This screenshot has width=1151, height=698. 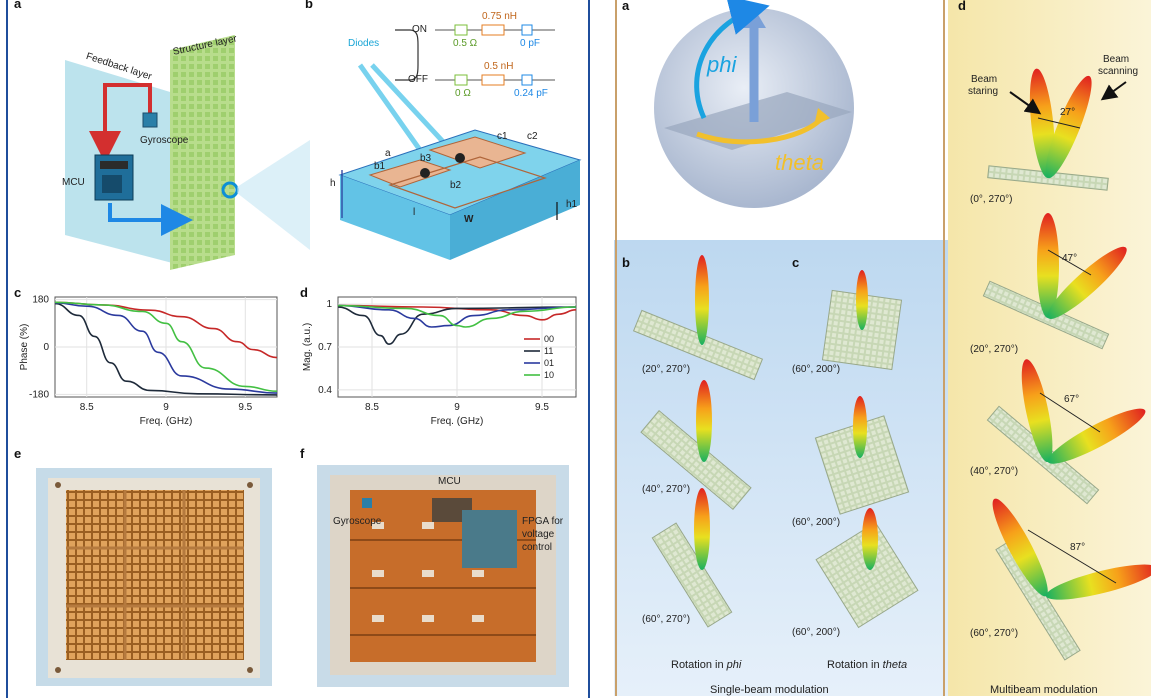 What do you see at coordinates (572, 204) in the screenshot?
I see `dim-h1: h1` at bounding box center [572, 204].